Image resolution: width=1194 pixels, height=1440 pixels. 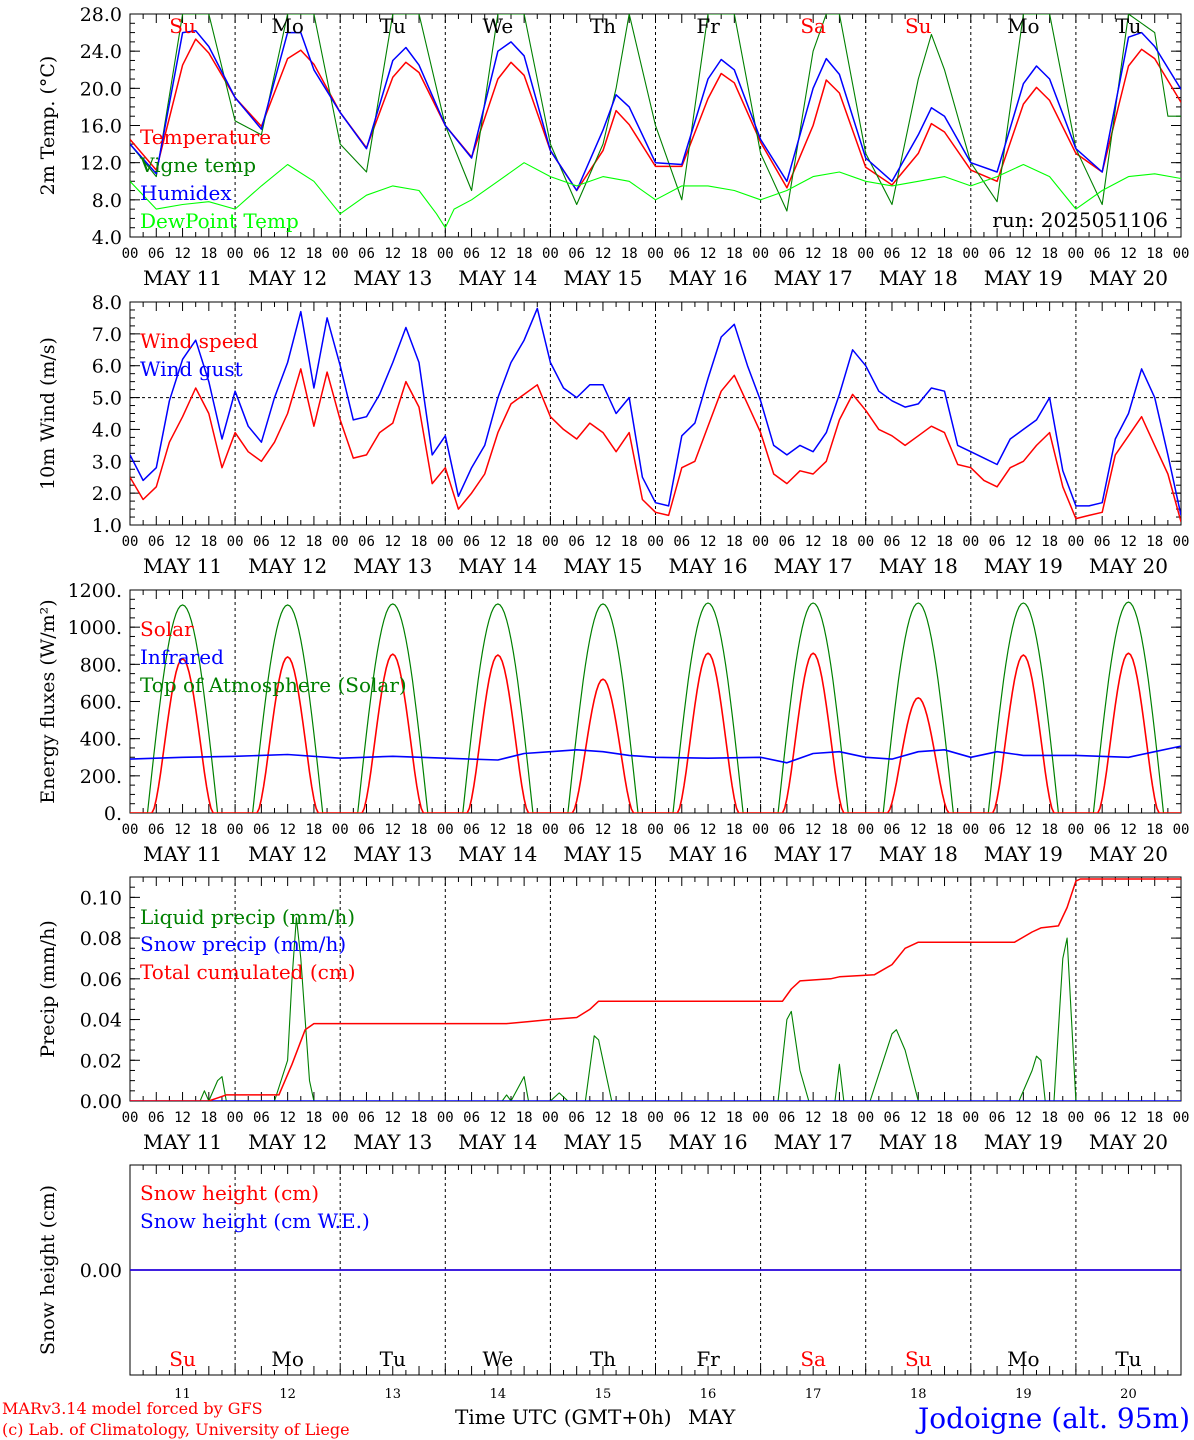 I want to click on legend-entry: Top of Atmosphere (Solar), so click(x=273, y=685).